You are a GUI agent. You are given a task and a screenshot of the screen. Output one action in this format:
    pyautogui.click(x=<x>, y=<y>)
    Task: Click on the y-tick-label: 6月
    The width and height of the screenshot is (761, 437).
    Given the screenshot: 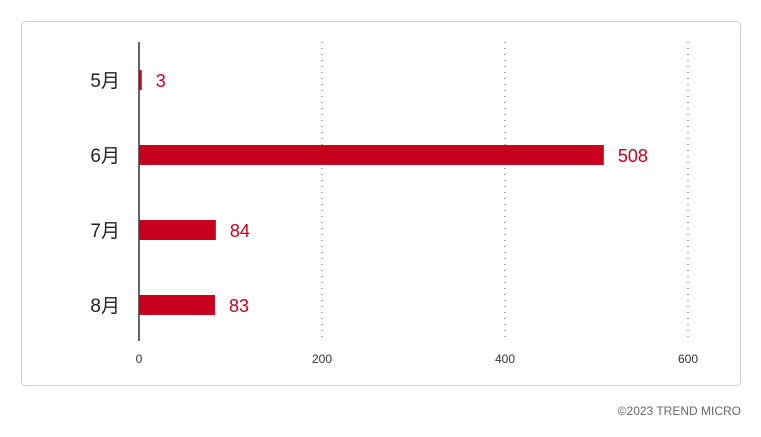 What is the action you would take?
    pyautogui.click(x=105, y=156)
    